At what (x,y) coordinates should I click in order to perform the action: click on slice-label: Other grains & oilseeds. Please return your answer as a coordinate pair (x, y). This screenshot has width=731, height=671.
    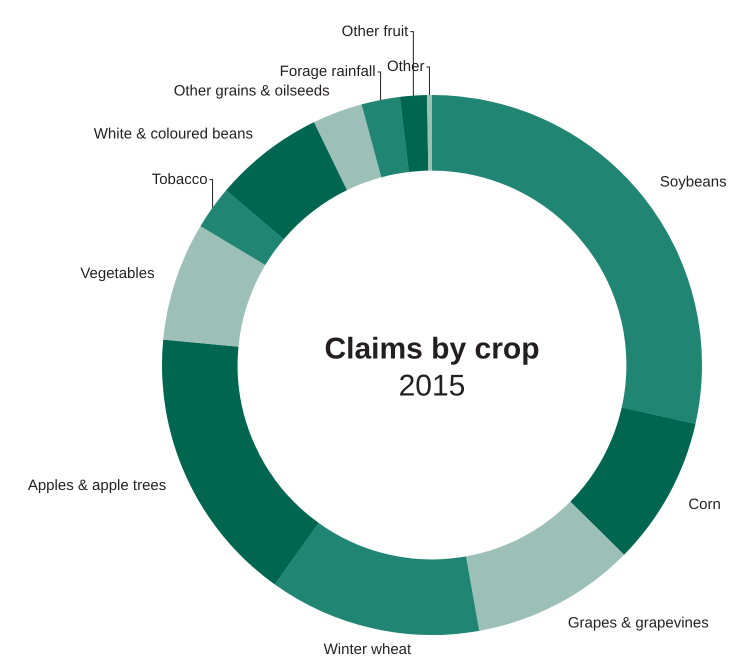
    Looking at the image, I should click on (252, 91).